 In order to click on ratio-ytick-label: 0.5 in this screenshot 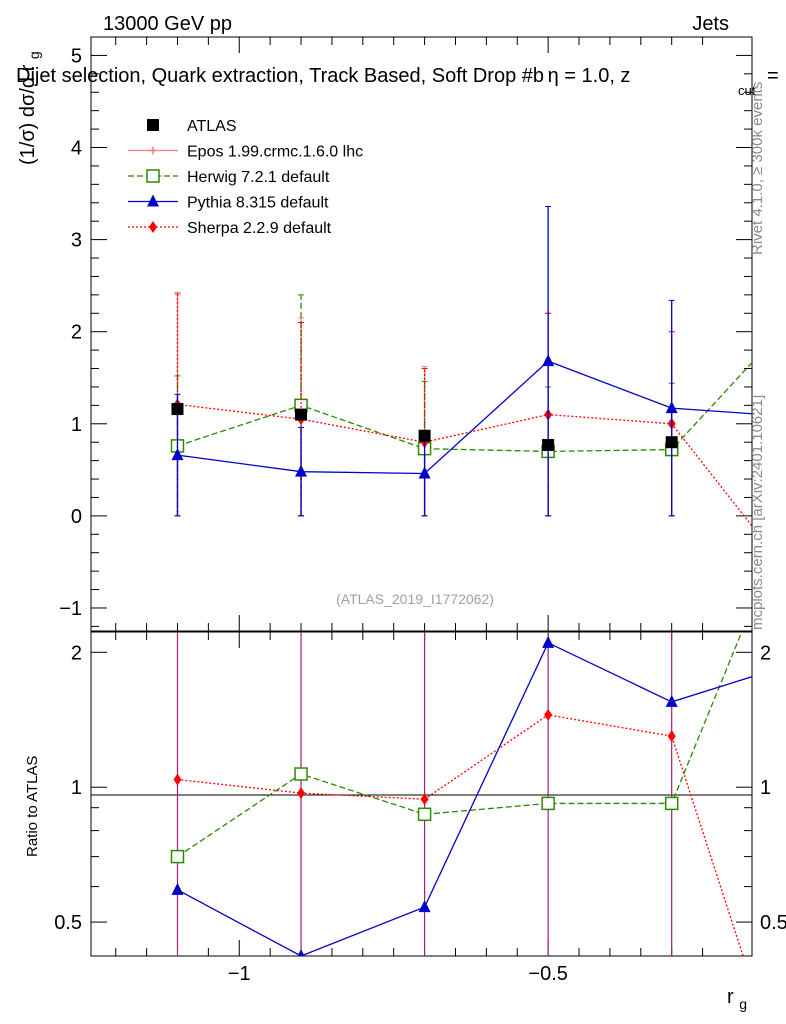, I will do `click(68, 923)`.